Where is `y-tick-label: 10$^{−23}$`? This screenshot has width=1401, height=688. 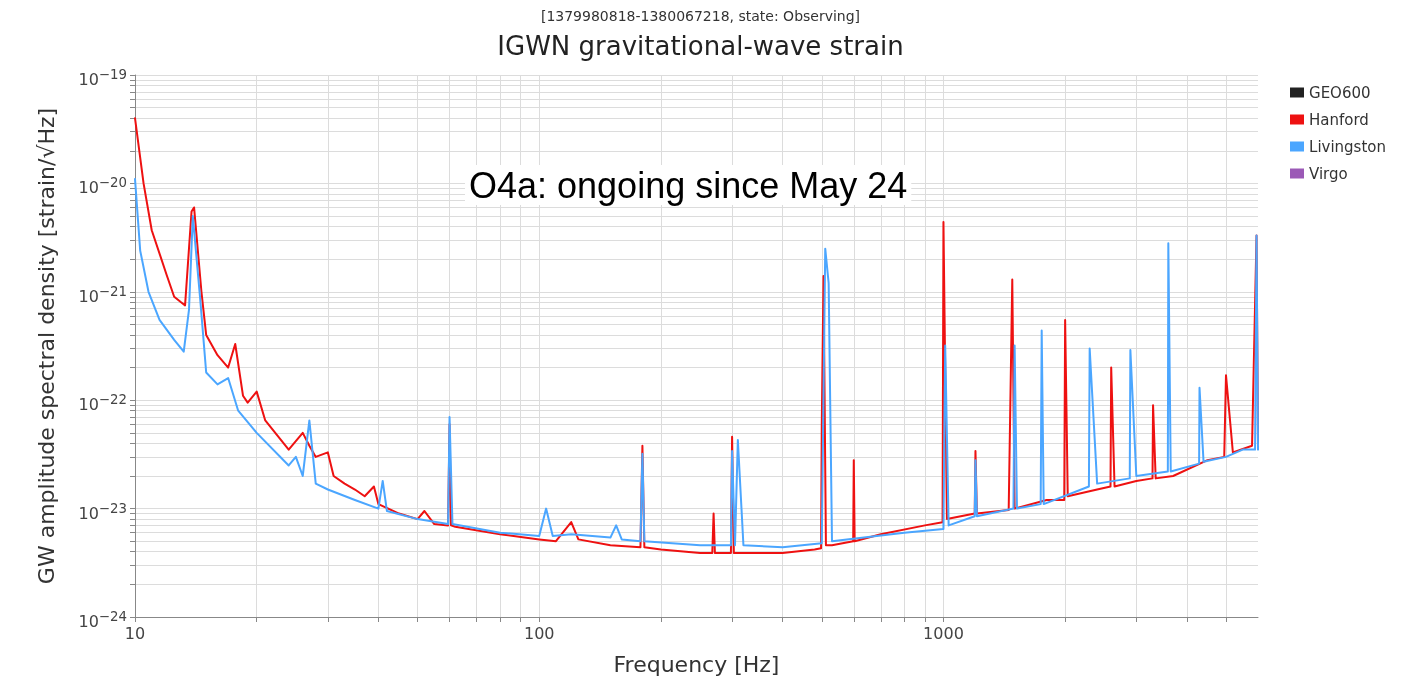 y-tick-label: 10$^{−23}$ is located at coordinates (102, 511).